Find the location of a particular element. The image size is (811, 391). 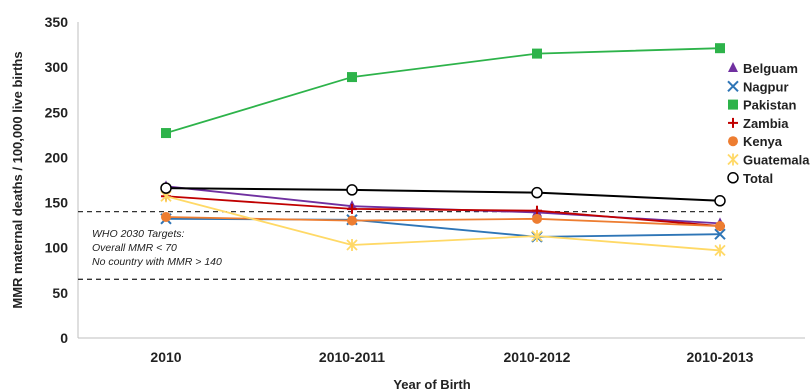

y-tick-label: 200 is located at coordinates (57, 157).